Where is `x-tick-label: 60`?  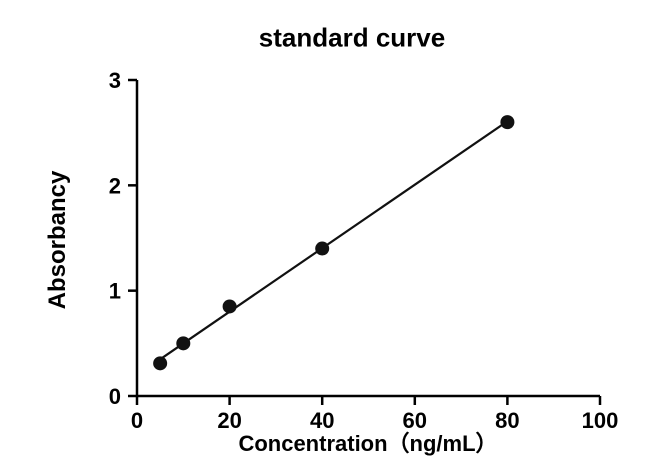 x-tick-label: 60 is located at coordinates (415, 420).